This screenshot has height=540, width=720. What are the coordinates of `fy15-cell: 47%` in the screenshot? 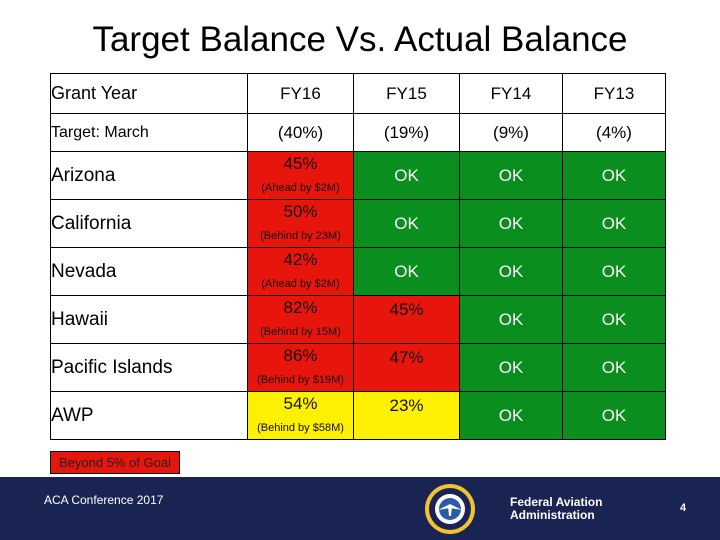 It's located at (406, 367).